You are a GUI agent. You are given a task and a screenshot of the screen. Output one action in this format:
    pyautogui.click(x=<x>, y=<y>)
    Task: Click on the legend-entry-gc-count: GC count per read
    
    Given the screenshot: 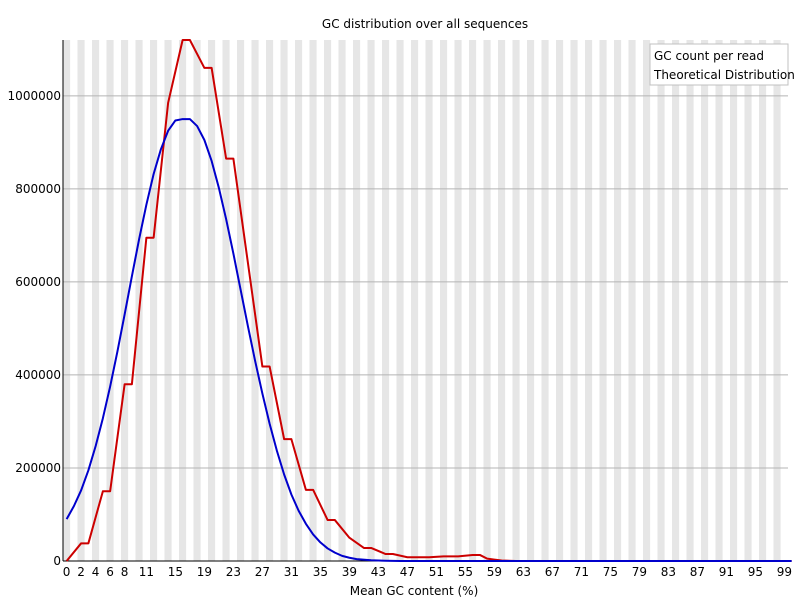 What is the action you would take?
    pyautogui.click(x=709, y=56)
    